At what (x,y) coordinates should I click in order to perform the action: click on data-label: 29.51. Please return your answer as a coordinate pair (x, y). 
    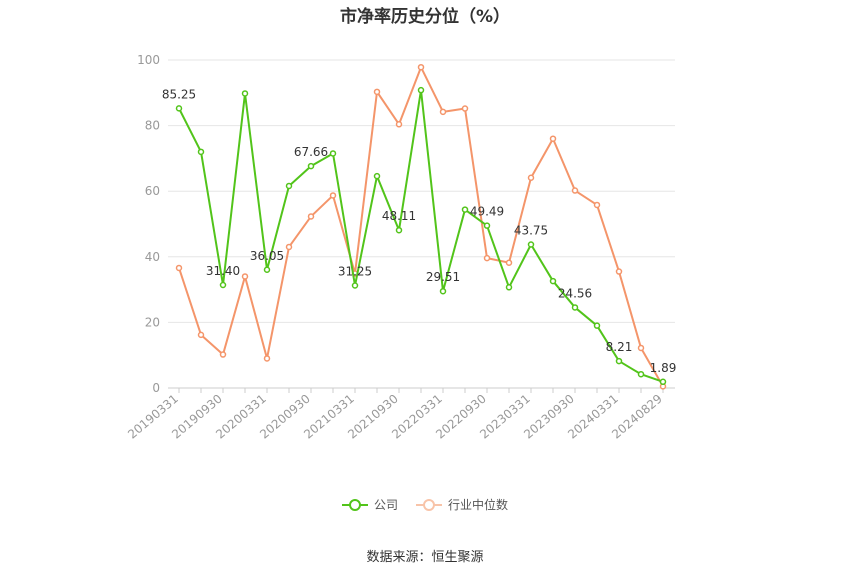
    Looking at the image, I should click on (443, 277).